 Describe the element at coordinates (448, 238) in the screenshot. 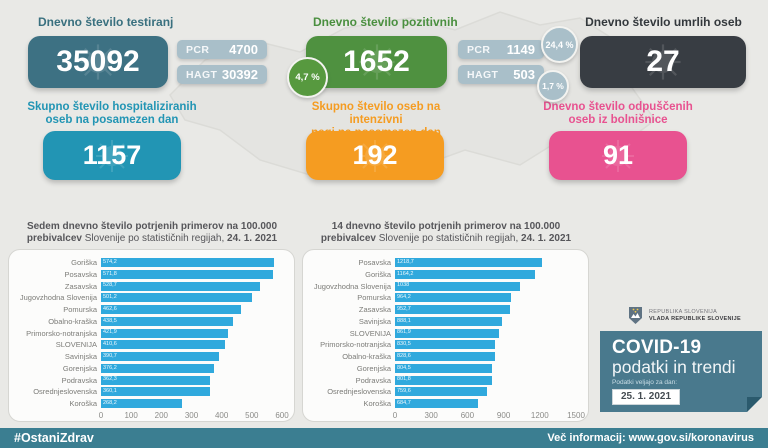

I see `chart-title-regular: Slovenije po statističnih regijah,` at that location.